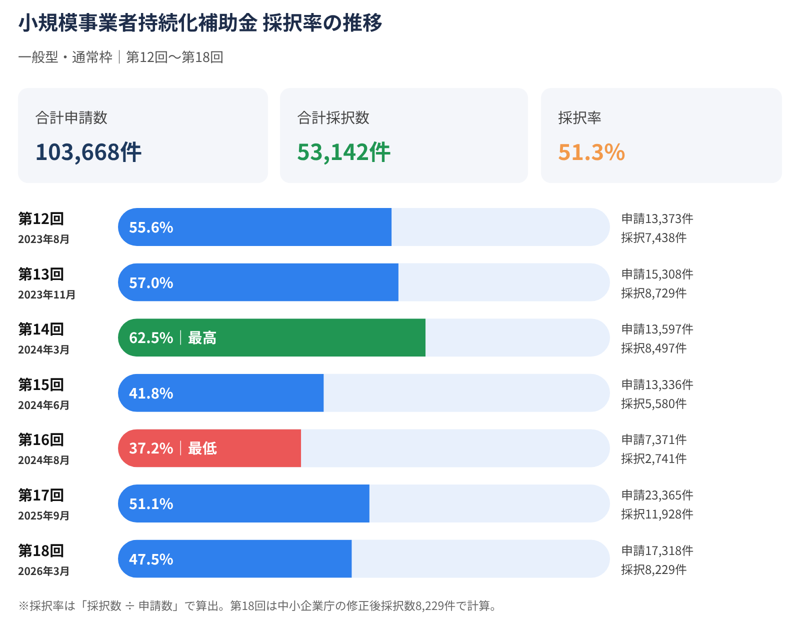 This screenshot has height=622, width=800. Describe the element at coordinates (47, 282) in the screenshot. I see `y-tick-label: 第13回 2023年11月` at that location.